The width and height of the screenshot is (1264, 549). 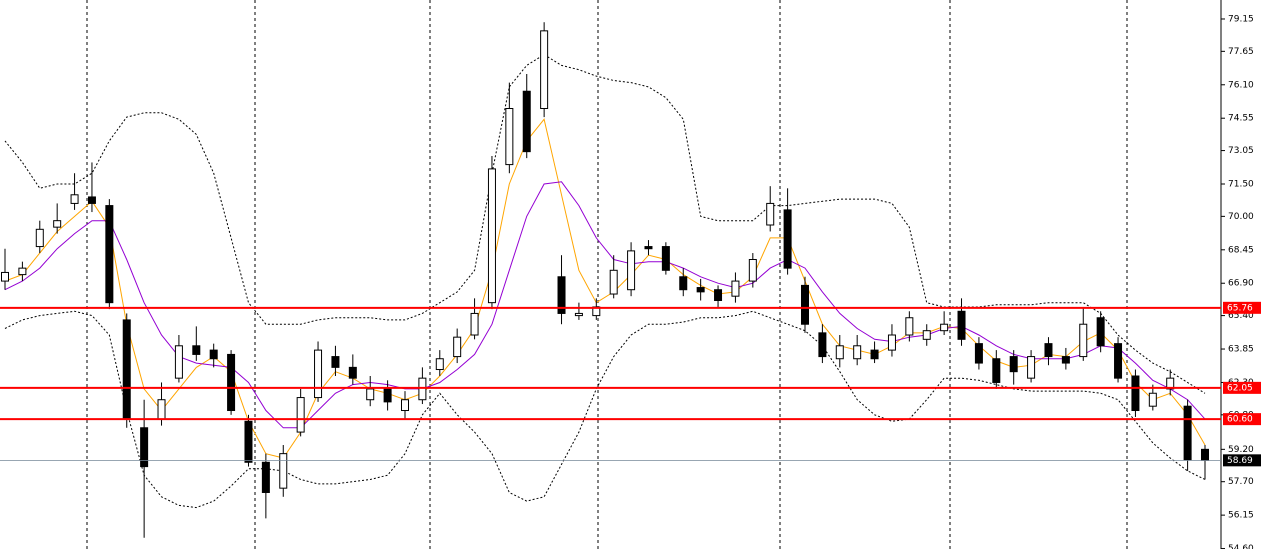 I want to click on y-tick-label: 71.50, so click(x=1241, y=185).